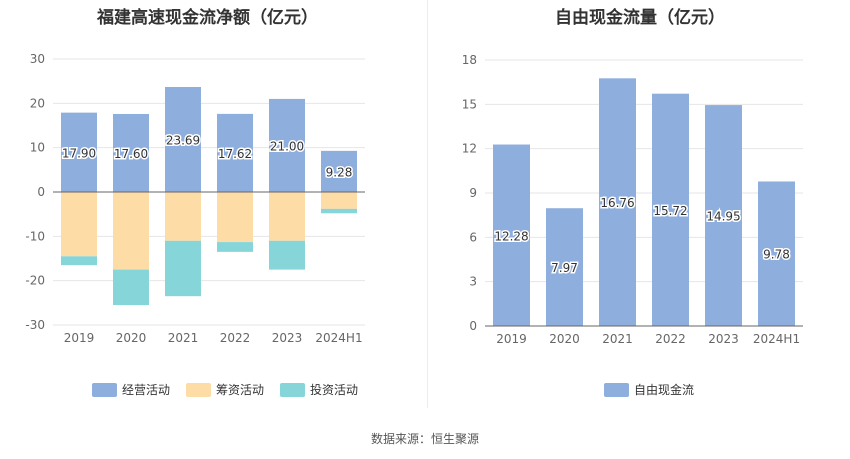 The image size is (850, 459). What do you see at coordinates (37, 103) in the screenshot?
I see `y-tick-label: 20` at bounding box center [37, 103].